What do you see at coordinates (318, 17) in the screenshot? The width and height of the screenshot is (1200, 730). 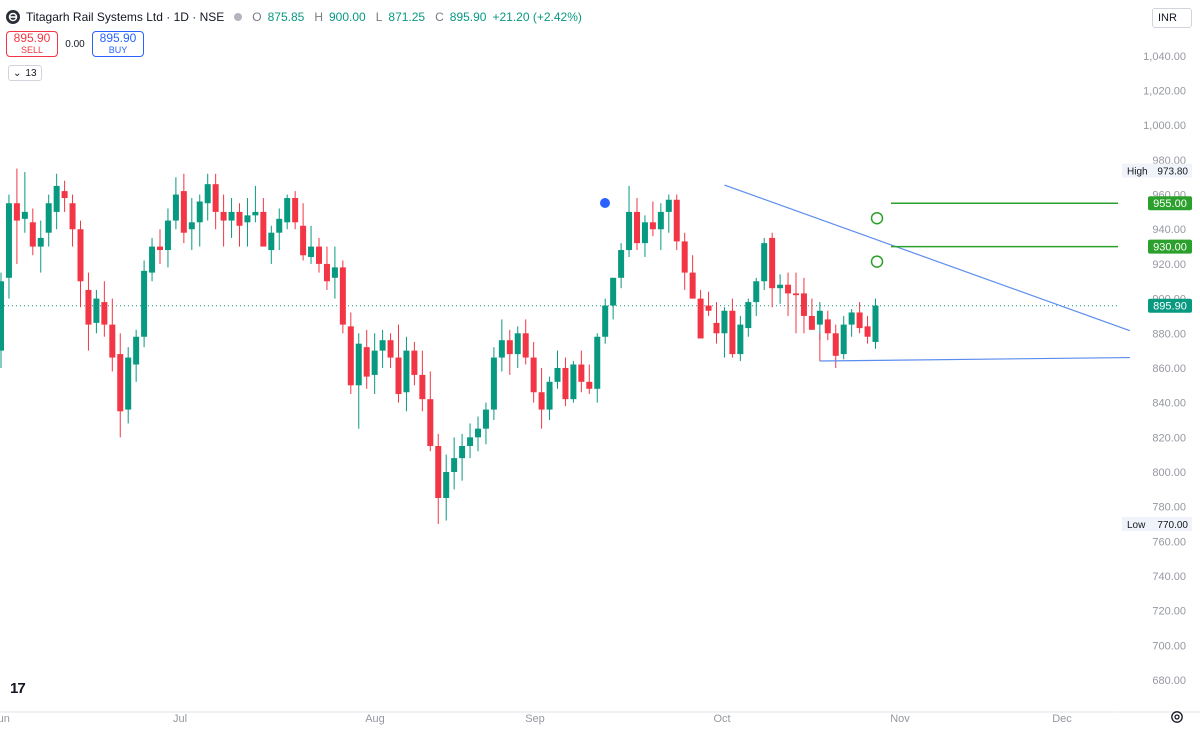 I see `high-label: H` at bounding box center [318, 17].